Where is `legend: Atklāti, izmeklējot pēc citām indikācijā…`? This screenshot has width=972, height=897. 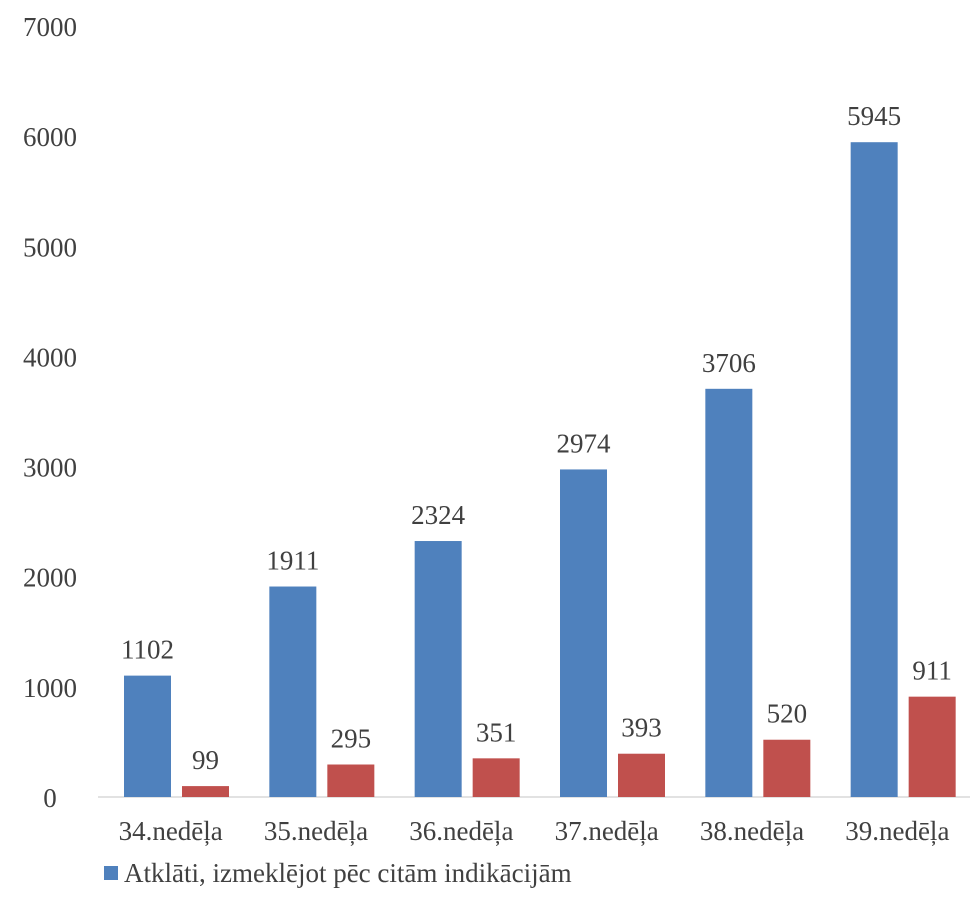 legend: Atklāti, izmeklējot pēc citām indikācijā… is located at coordinates (338, 873).